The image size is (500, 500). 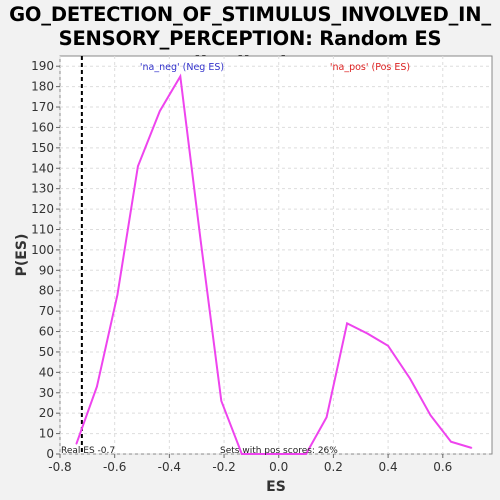 What do you see at coordinates (42, 209) in the screenshot?
I see `y-tick-label: 120` at bounding box center [42, 209].